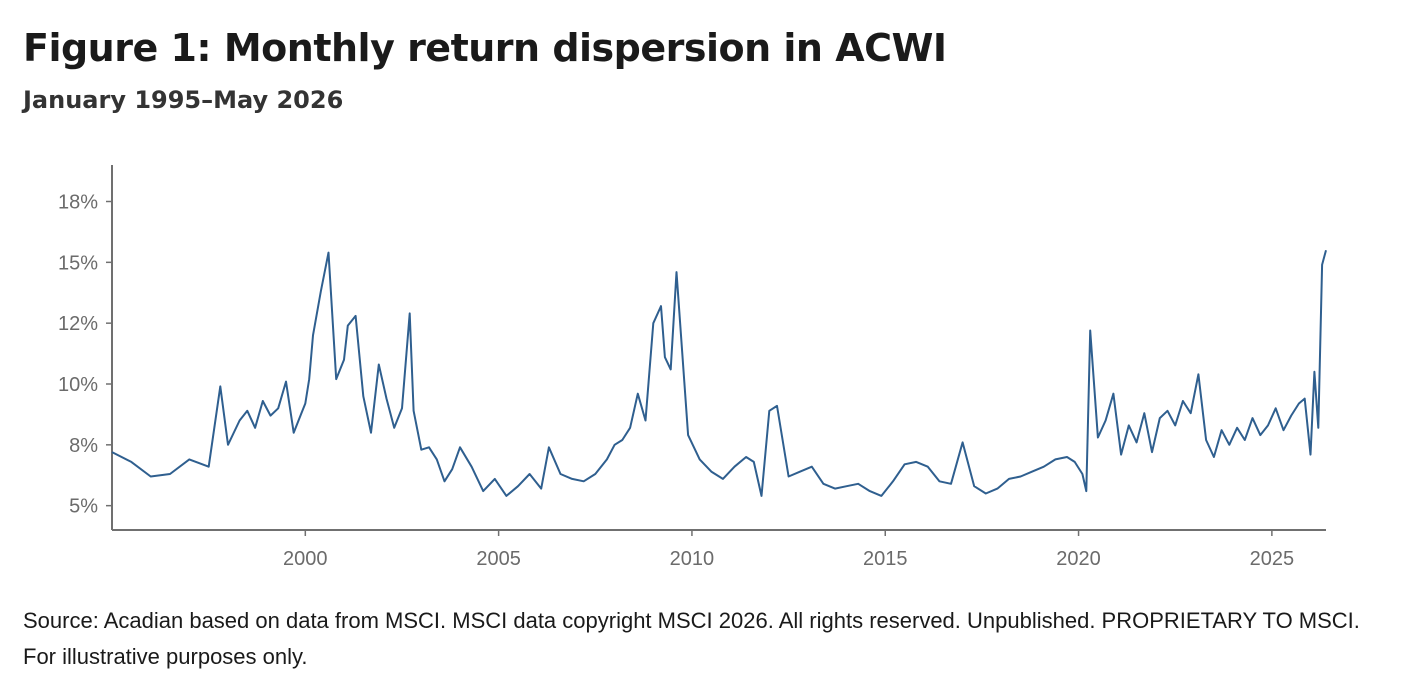  Describe the element at coordinates (692, 559) in the screenshot. I see `x-tick-label: 2010` at that location.